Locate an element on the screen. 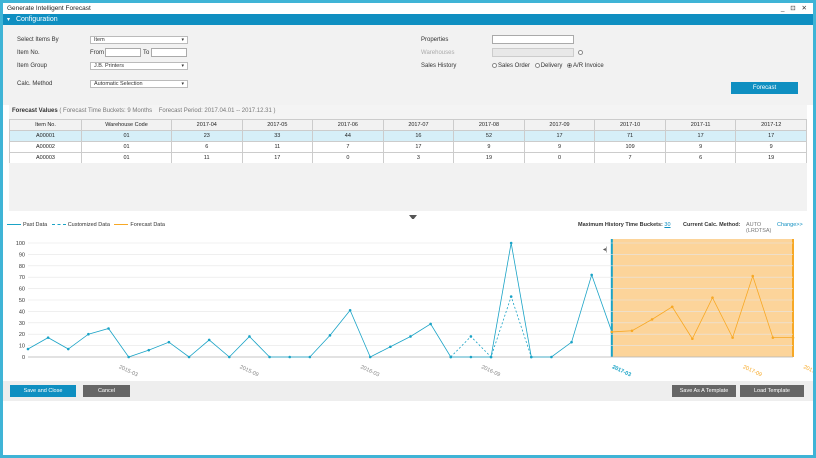 The width and height of the screenshot is (816, 458). collapse-icon: ▾ is located at coordinates (9, 20).